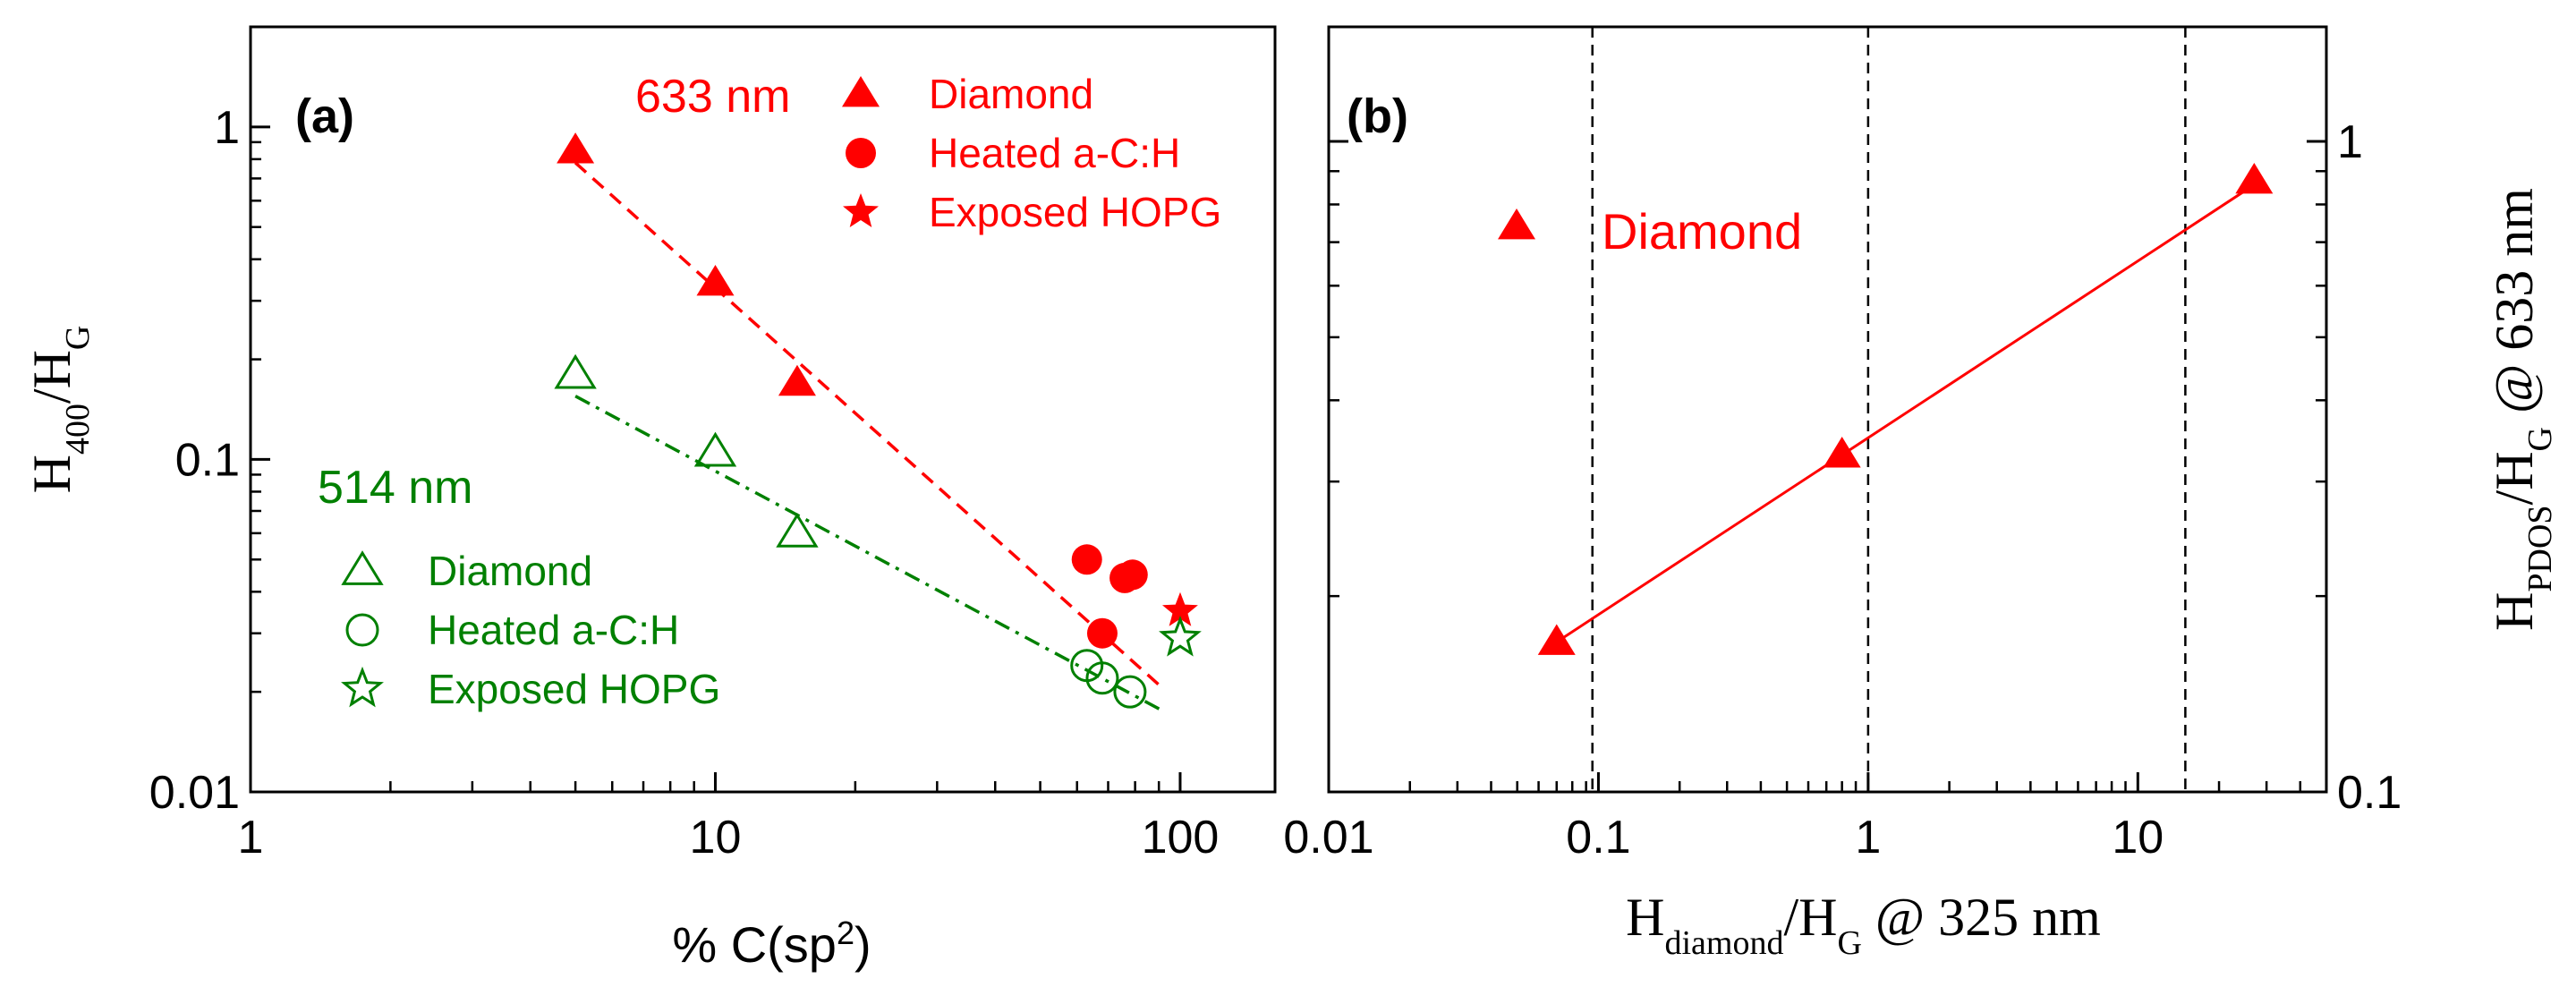 This screenshot has width=2576, height=987. I want to click on panel-b-fit-lines, so click(1901, 416).